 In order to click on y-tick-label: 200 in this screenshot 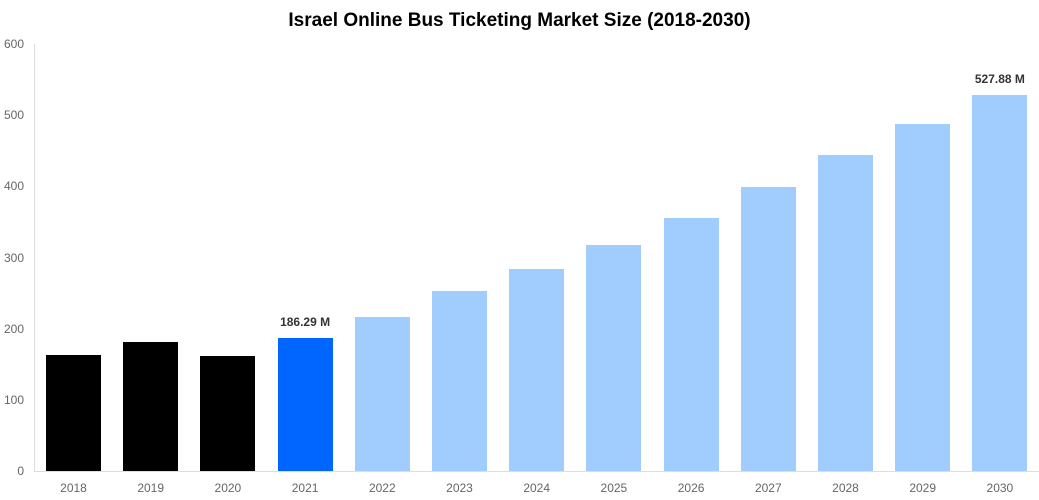, I will do `click(13, 328)`.